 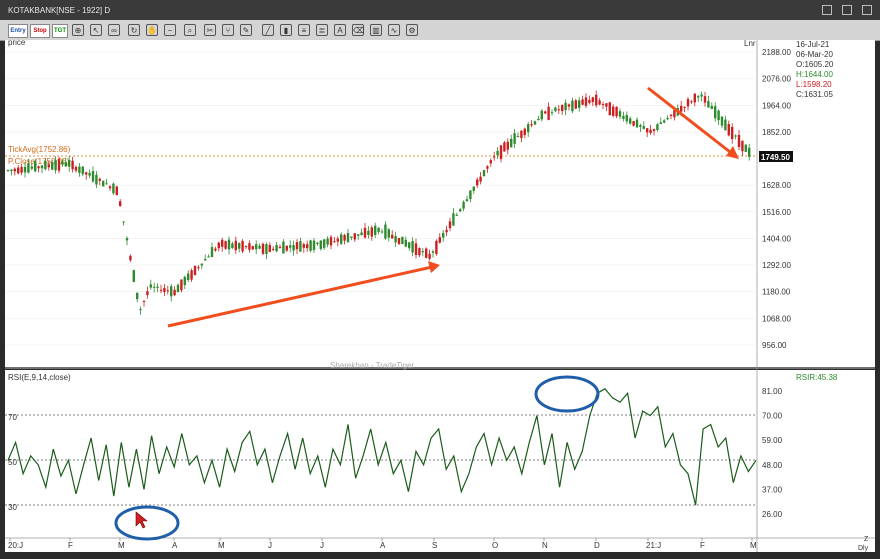 What do you see at coordinates (322, 545) in the screenshot?
I see `x-axis-label: J` at bounding box center [322, 545].